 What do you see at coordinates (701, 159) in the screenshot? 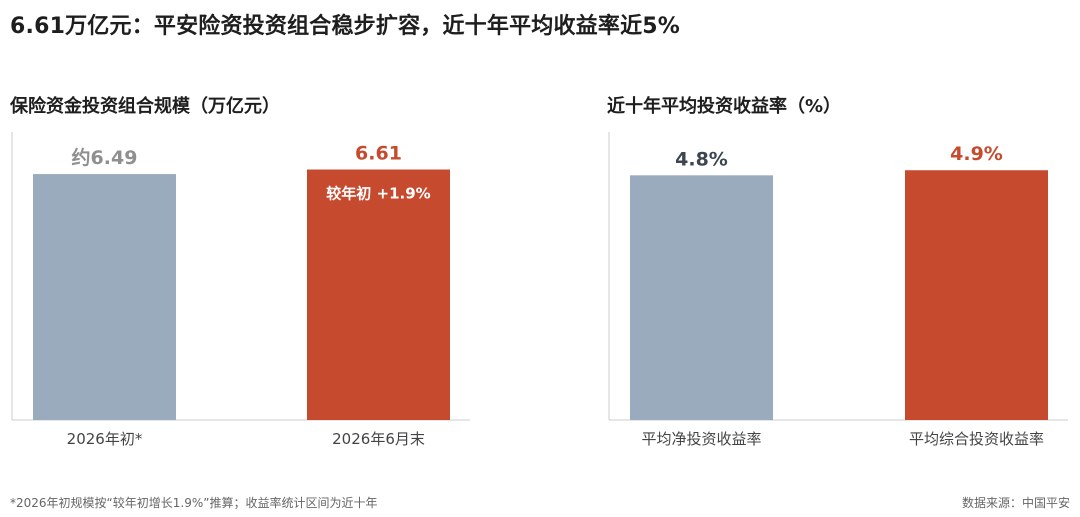
I see `data-label: 4.8%` at bounding box center [701, 159].